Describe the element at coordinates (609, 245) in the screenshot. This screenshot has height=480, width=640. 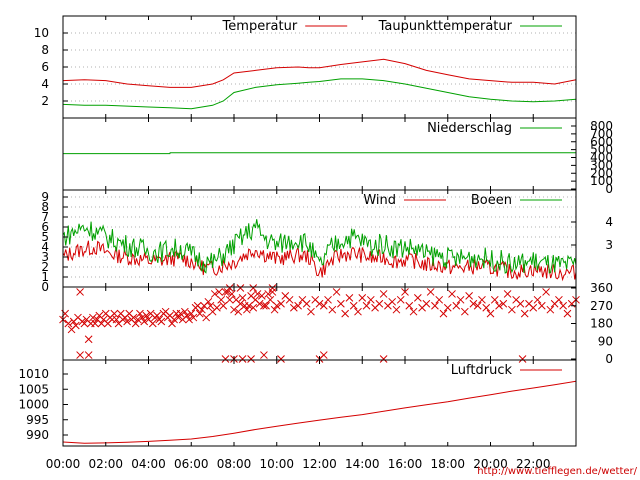
I see `y-tick-label-right-wind: 3` at that location.